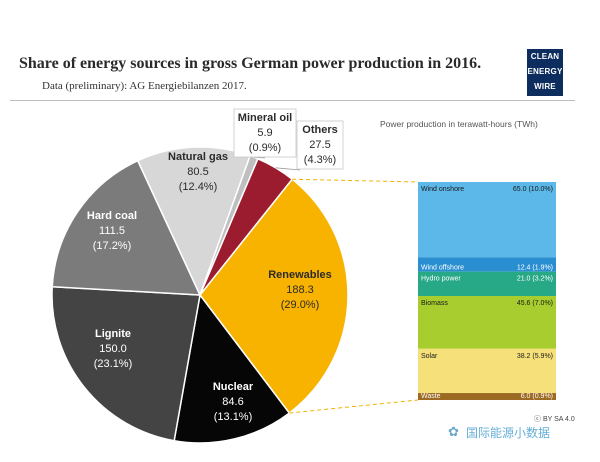  What do you see at coordinates (535, 303) in the screenshot?
I see `bar-value-biomass: 45.6 (7.0%)` at bounding box center [535, 303].